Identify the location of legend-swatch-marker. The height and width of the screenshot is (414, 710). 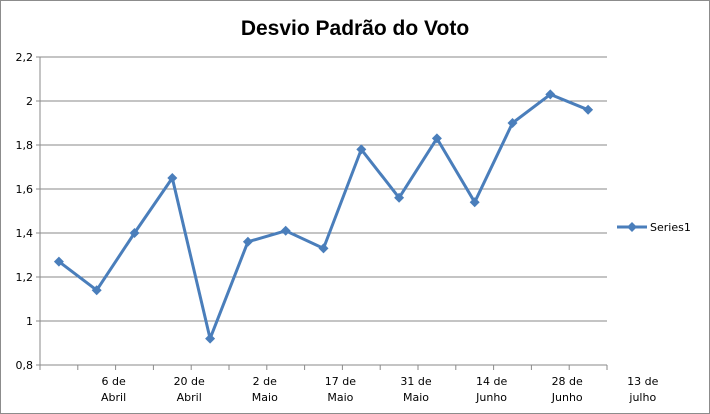
(632, 227).